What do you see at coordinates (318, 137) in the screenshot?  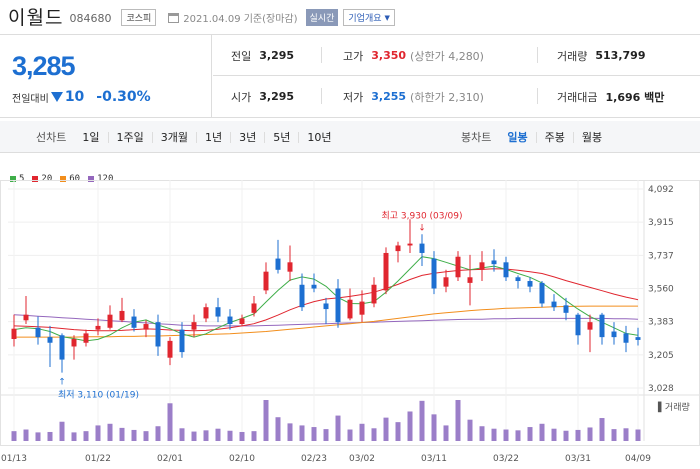 I see `period-10y: 10년` at bounding box center [318, 137].